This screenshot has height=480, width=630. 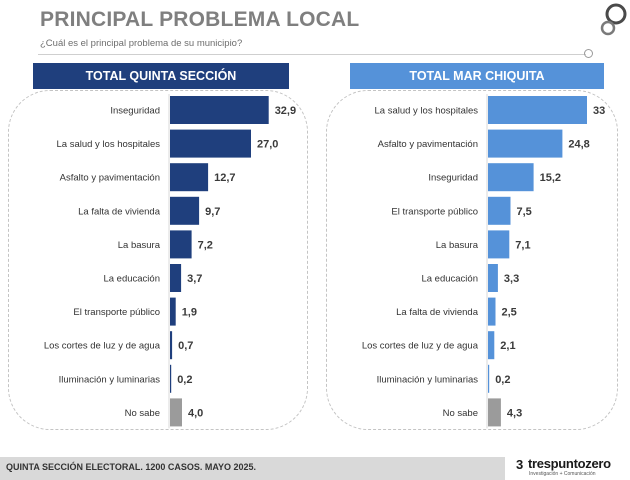 I want to click on right-value-label-1: 33, so click(x=599, y=111).